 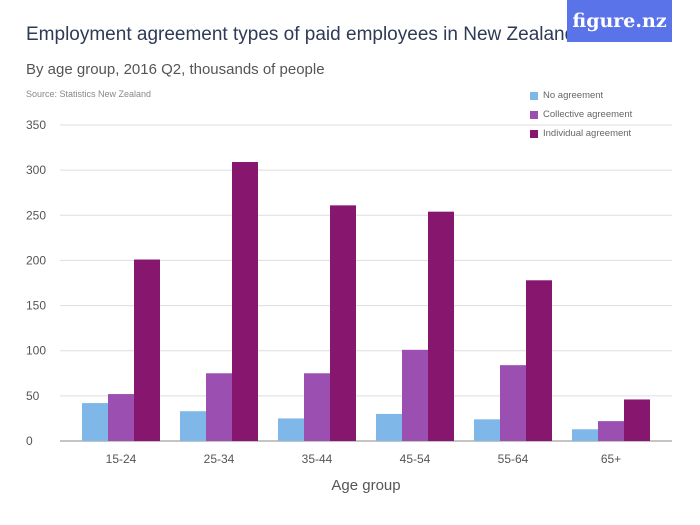 What do you see at coordinates (89, 94) in the screenshot?
I see `chart-source: Source: Statistics New Zealand` at bounding box center [89, 94].